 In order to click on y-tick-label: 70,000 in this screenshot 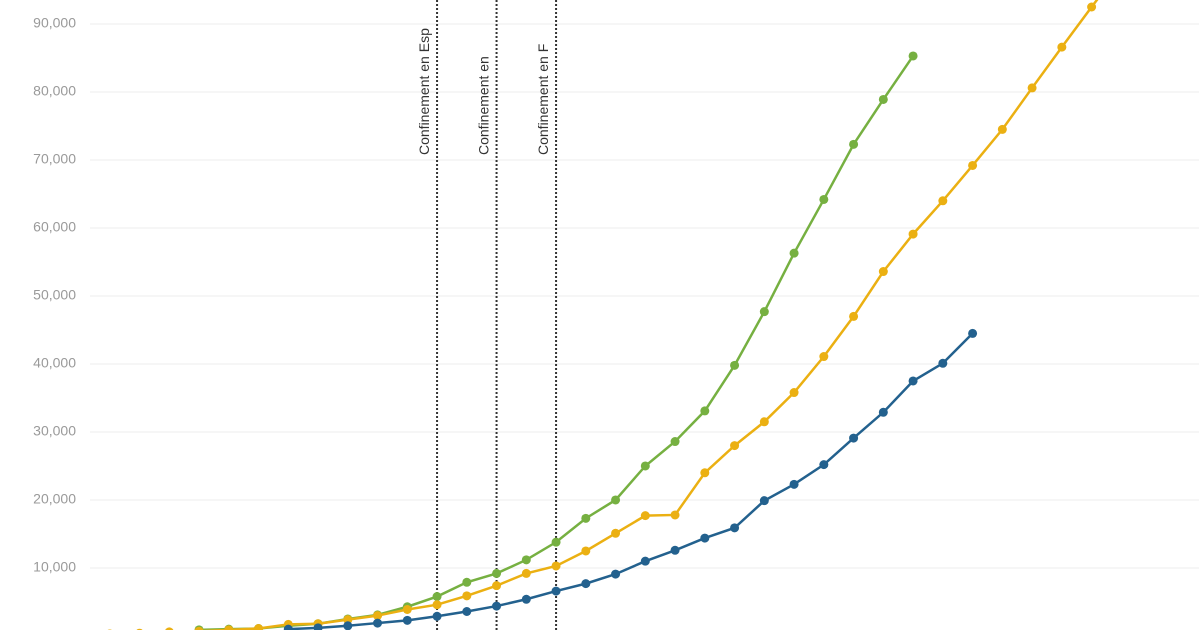, I will do `click(54, 159)`.